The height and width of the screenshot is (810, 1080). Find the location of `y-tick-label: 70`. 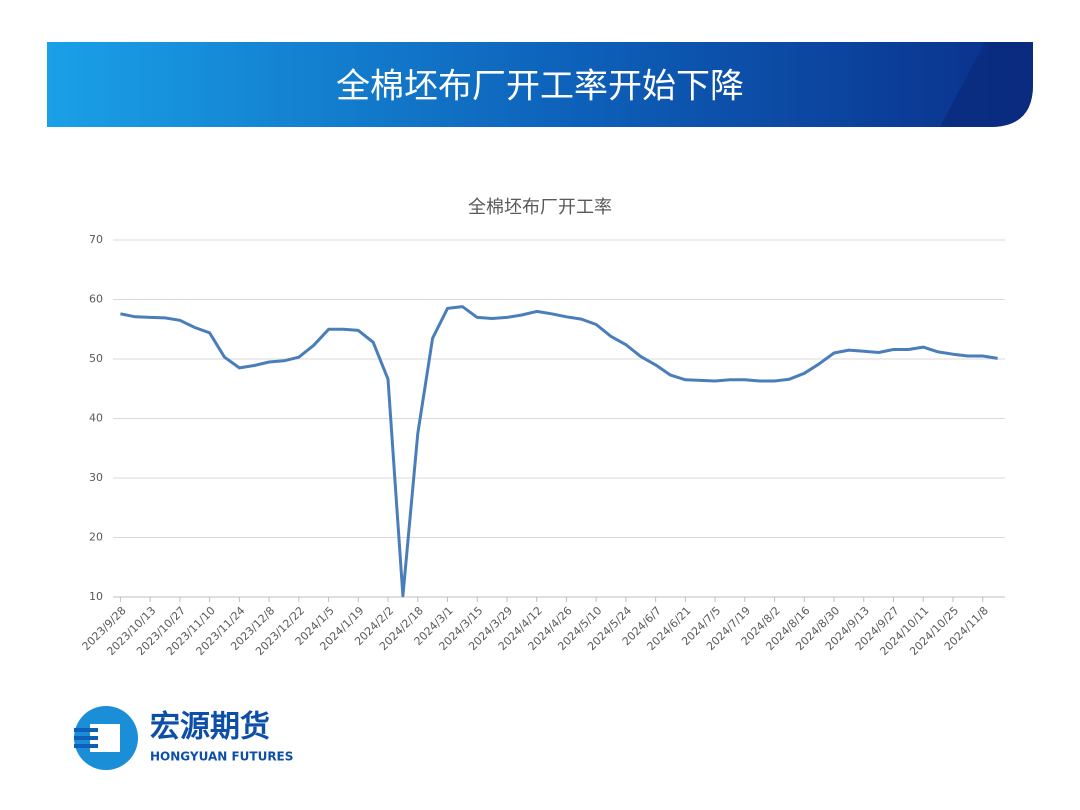

y-tick-label: 70 is located at coordinates (96, 239).